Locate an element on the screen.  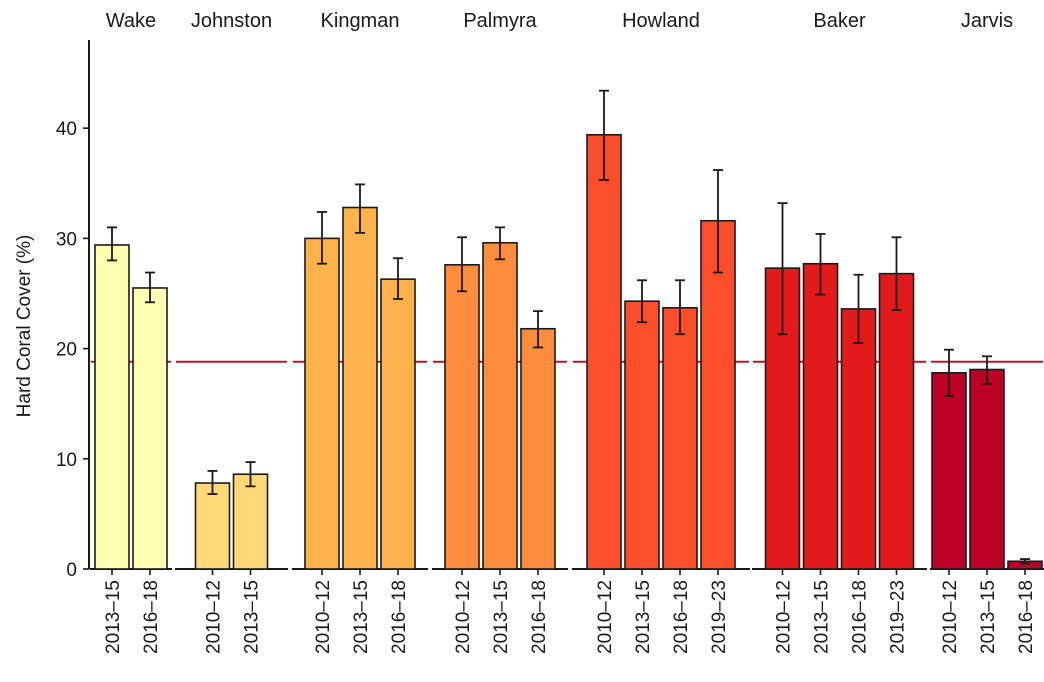
facet-palmyra: Palmyra 2010–12 2013–15 2016–18 is located at coordinates (500, 332).